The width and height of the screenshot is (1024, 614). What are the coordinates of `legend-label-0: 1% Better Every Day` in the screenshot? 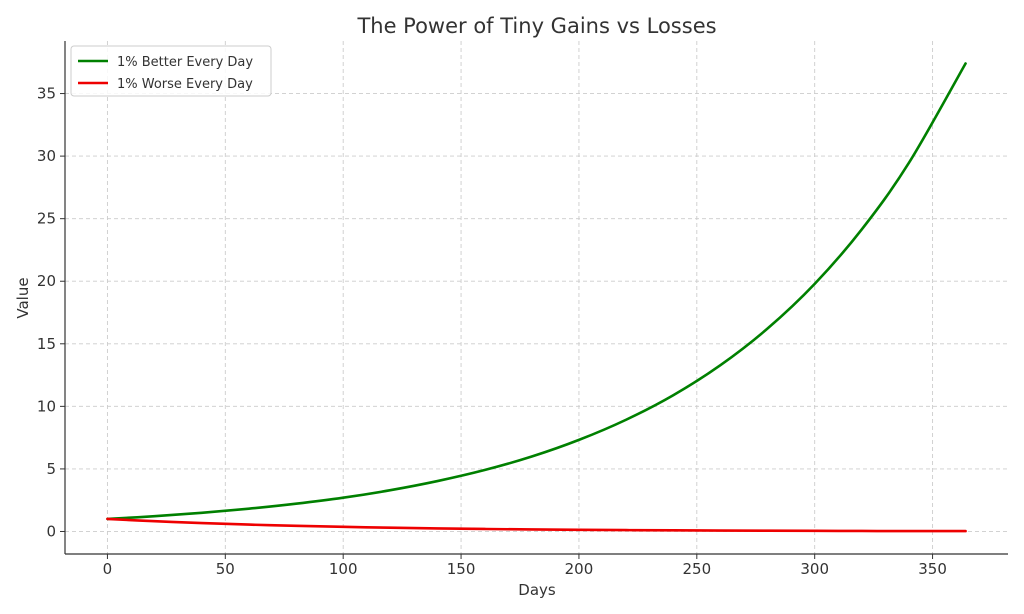 It's located at (185, 62).